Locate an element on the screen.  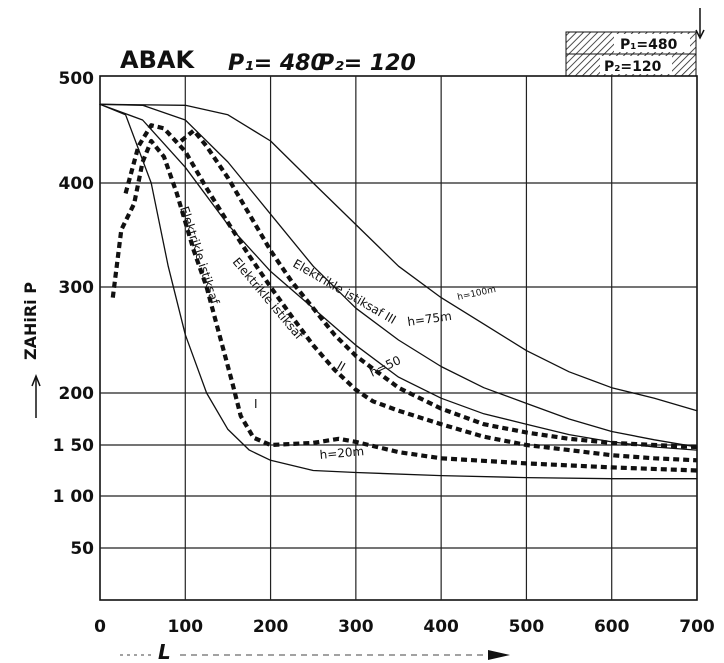
x-tick-label: 0 is located at coordinates (100, 627).